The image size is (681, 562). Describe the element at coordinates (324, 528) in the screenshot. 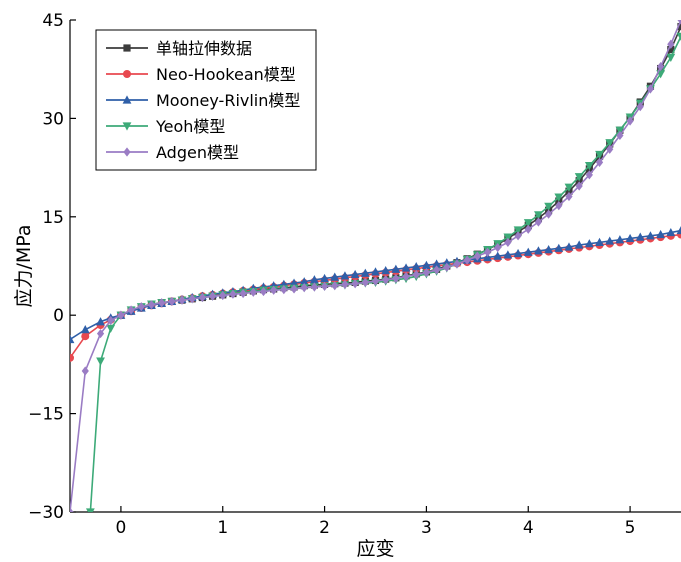

I see `x-tick-label: 2` at that location.